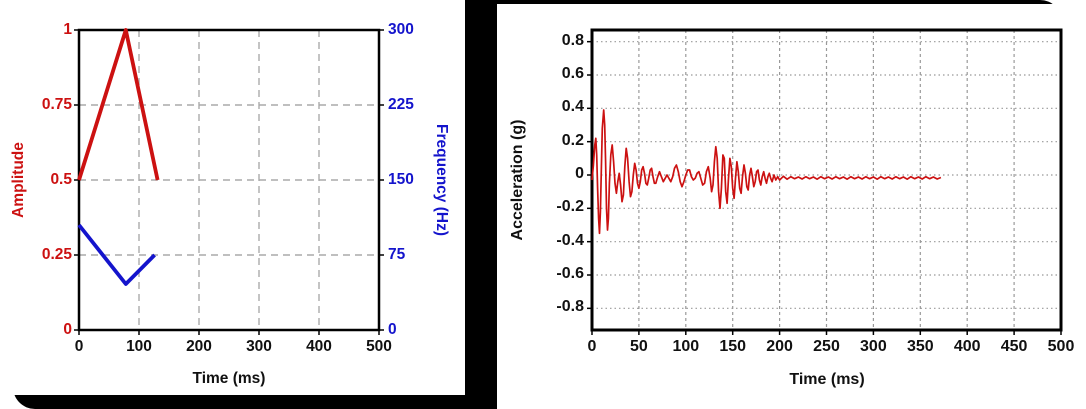 The image size is (1086, 409). Describe the element at coordinates (827, 379) in the screenshot. I see `right-chart-x-axis-title: Time (ms)` at that location.